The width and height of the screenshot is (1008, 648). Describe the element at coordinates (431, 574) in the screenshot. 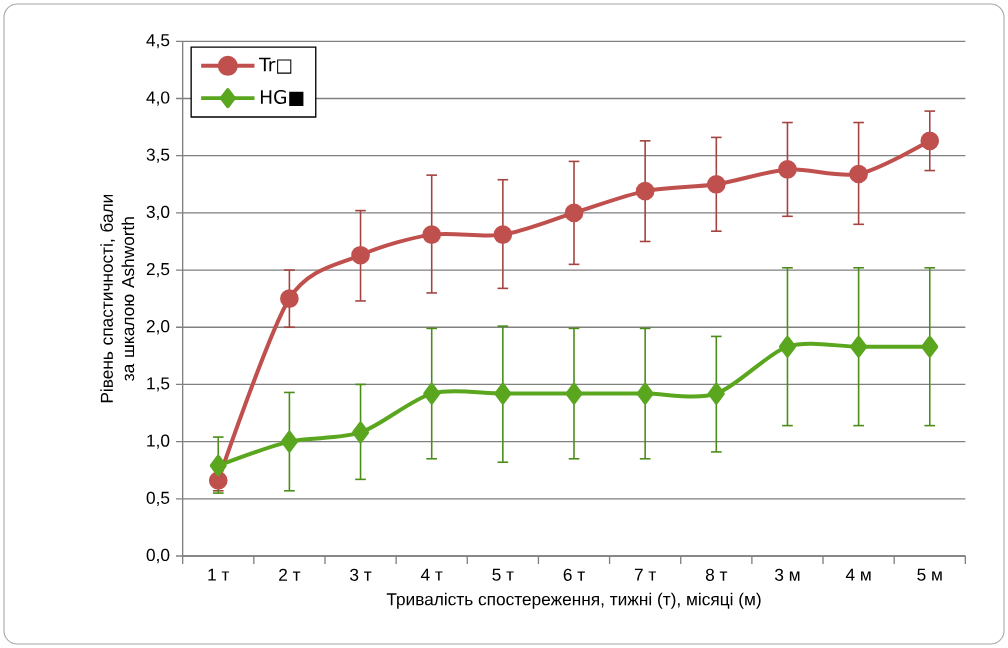

I see `x-tick-label: 4 т` at that location.